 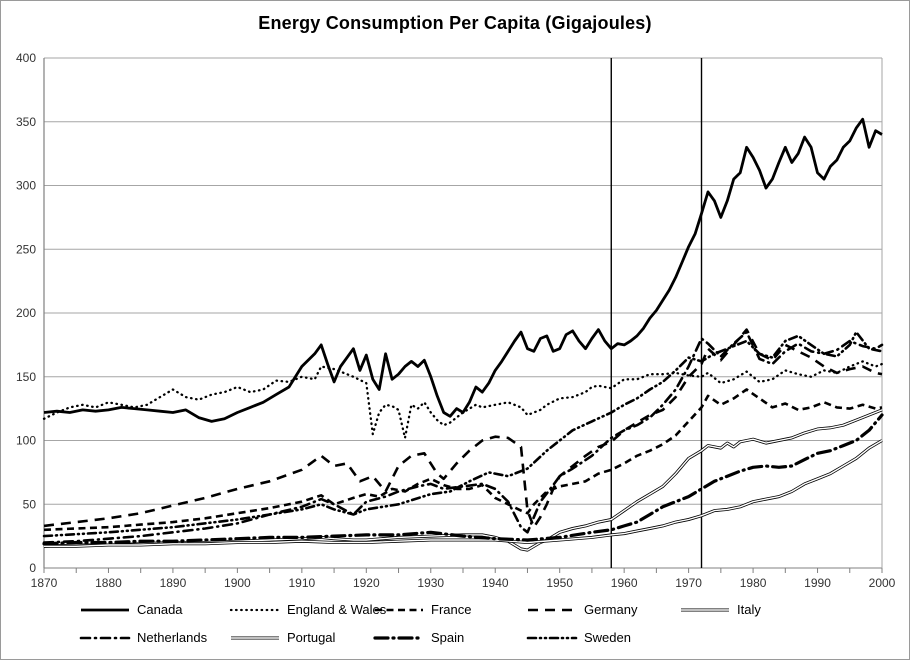 What do you see at coordinates (301, 583) in the screenshot?
I see `x-axis-tick-label: 1910` at bounding box center [301, 583].